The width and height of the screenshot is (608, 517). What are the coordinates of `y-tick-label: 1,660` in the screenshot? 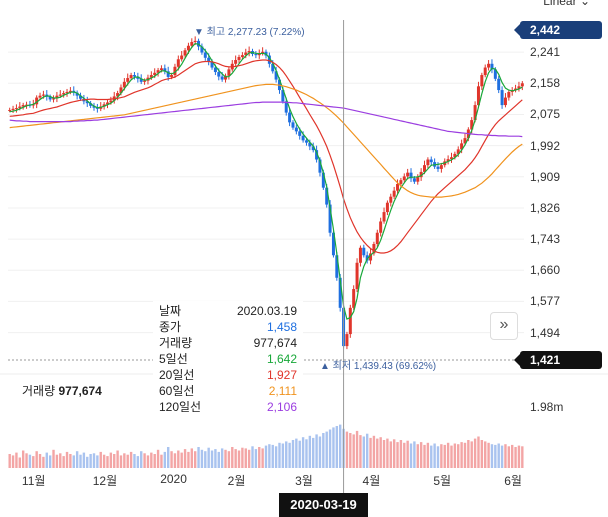 It's located at (545, 270).